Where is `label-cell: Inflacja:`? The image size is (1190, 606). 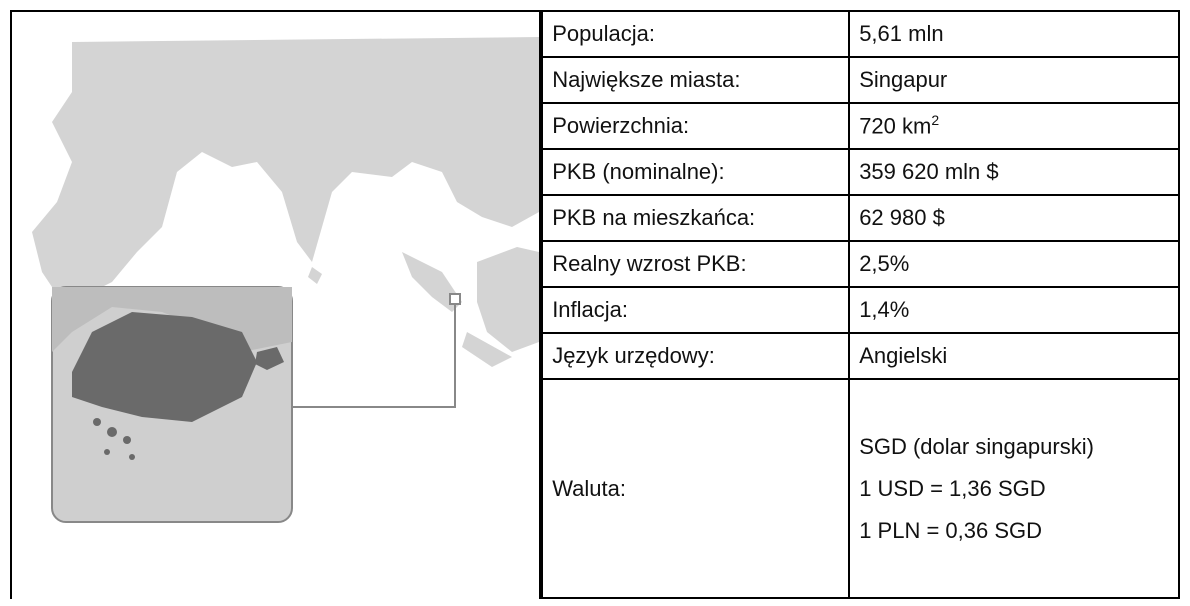
label-cell: Inflacja: is located at coordinates (696, 310).